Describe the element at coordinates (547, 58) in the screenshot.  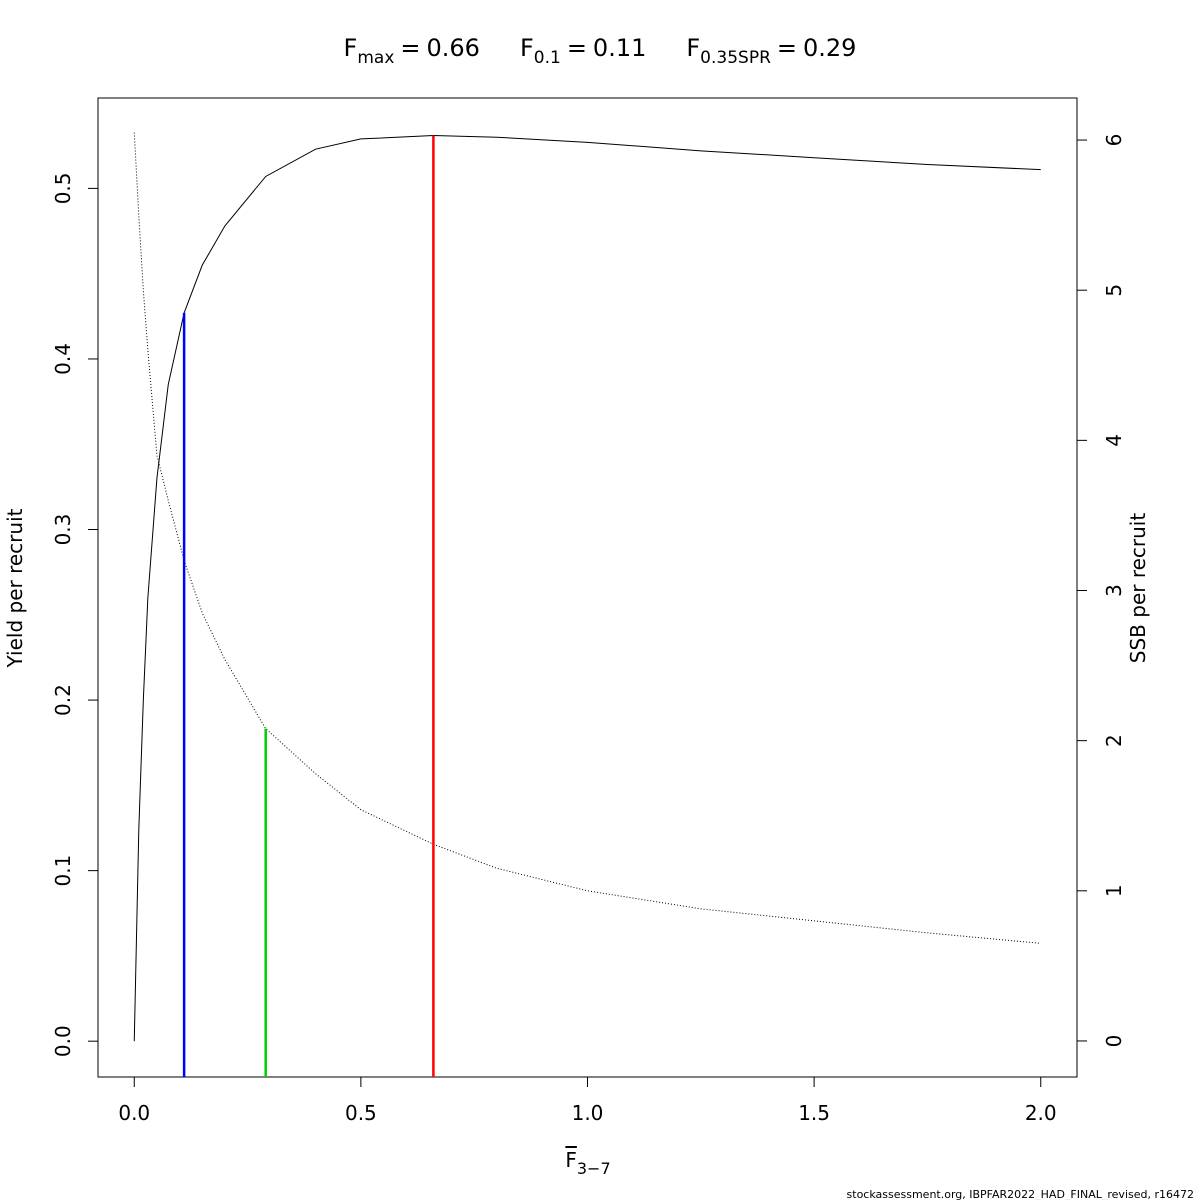
I see `title-subscript: 0.1` at that location.